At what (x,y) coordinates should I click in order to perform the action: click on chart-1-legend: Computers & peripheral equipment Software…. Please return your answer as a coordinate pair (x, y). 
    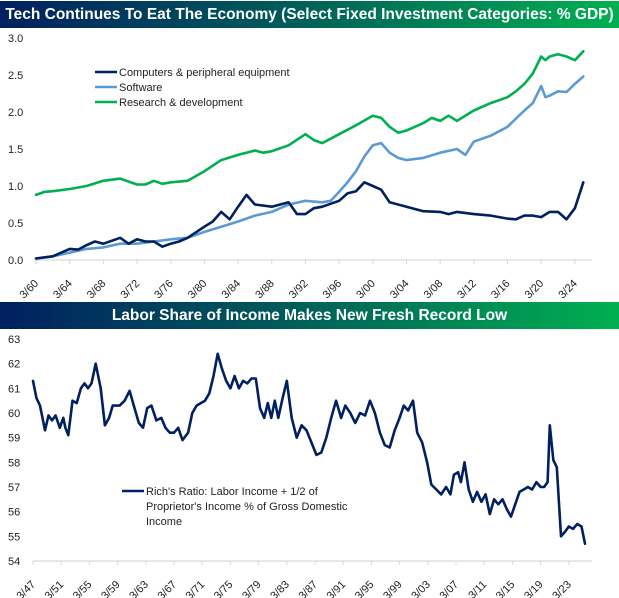
    Looking at the image, I should click on (192, 88).